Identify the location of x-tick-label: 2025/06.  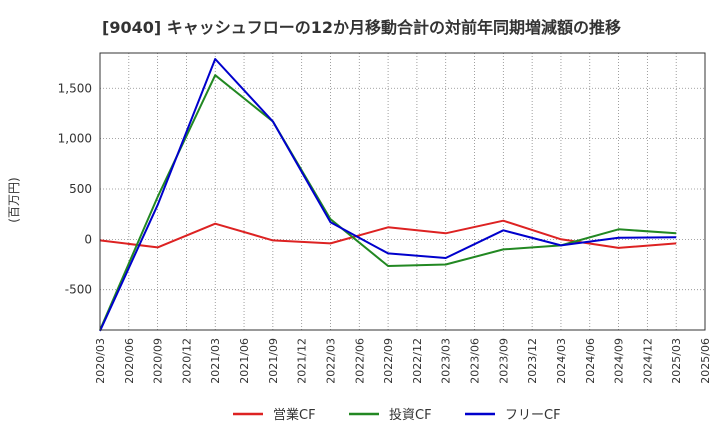
(705, 361).